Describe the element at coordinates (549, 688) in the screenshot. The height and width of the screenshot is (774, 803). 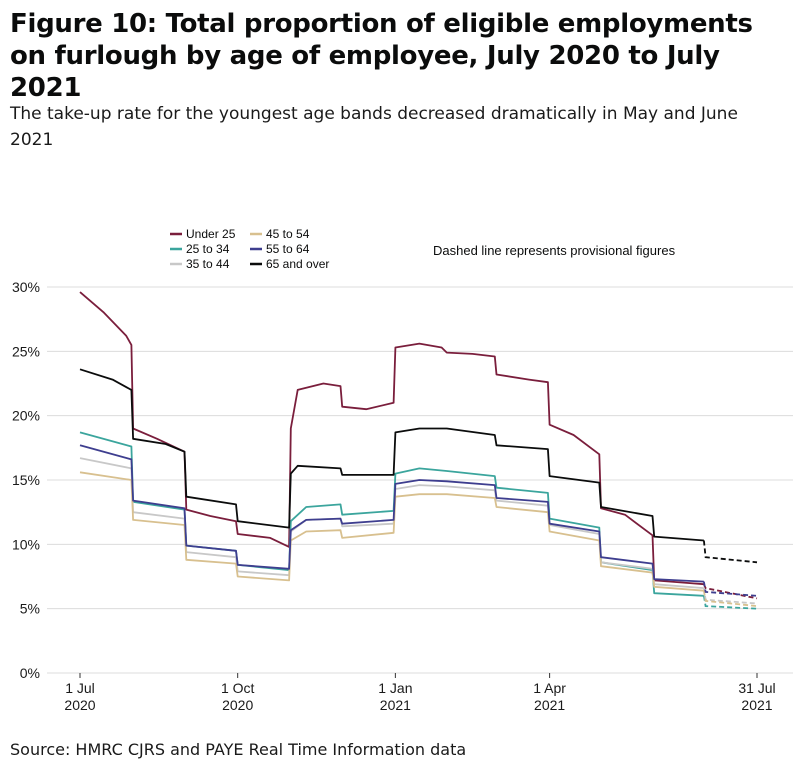
I see `x-tick-label: 1 Apr` at that location.